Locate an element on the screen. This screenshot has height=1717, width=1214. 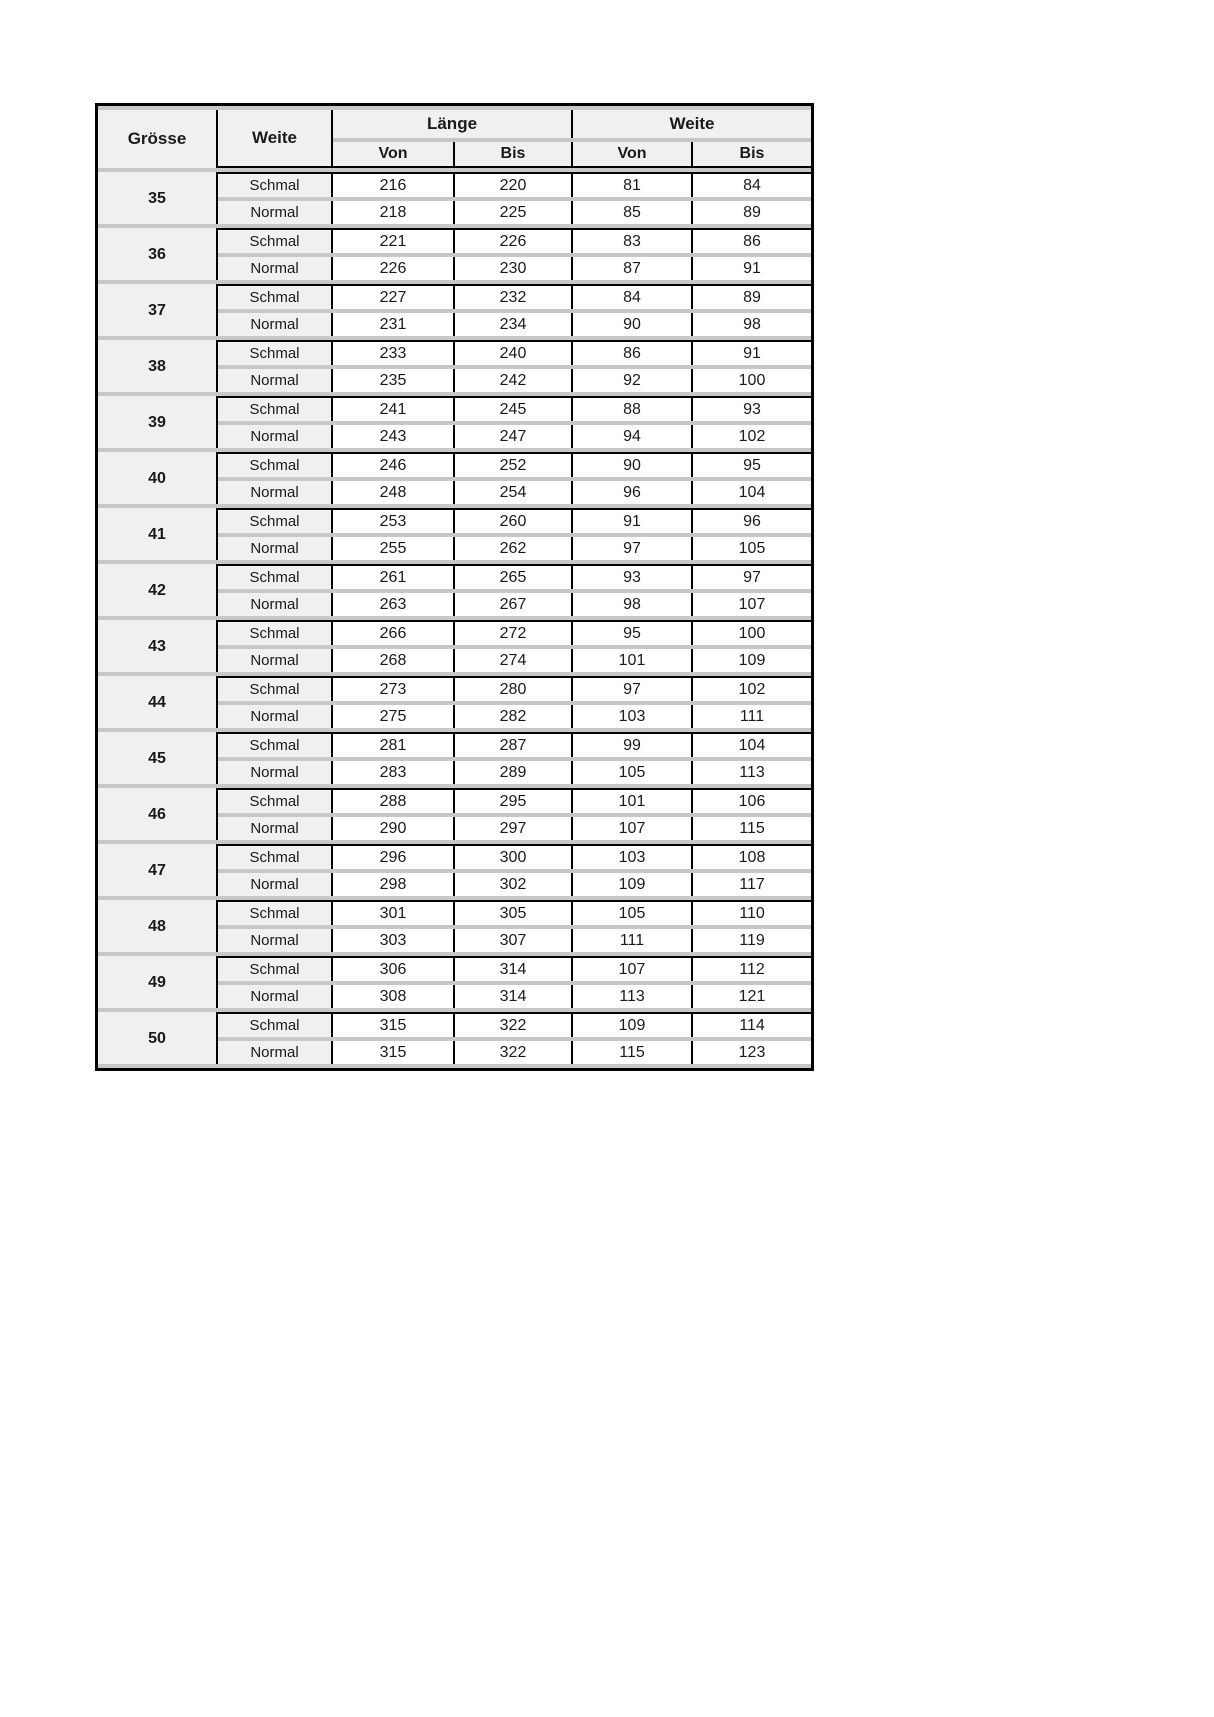
table-row: 46 Schmal 288 295 101 106 is located at coordinates (455, 814).